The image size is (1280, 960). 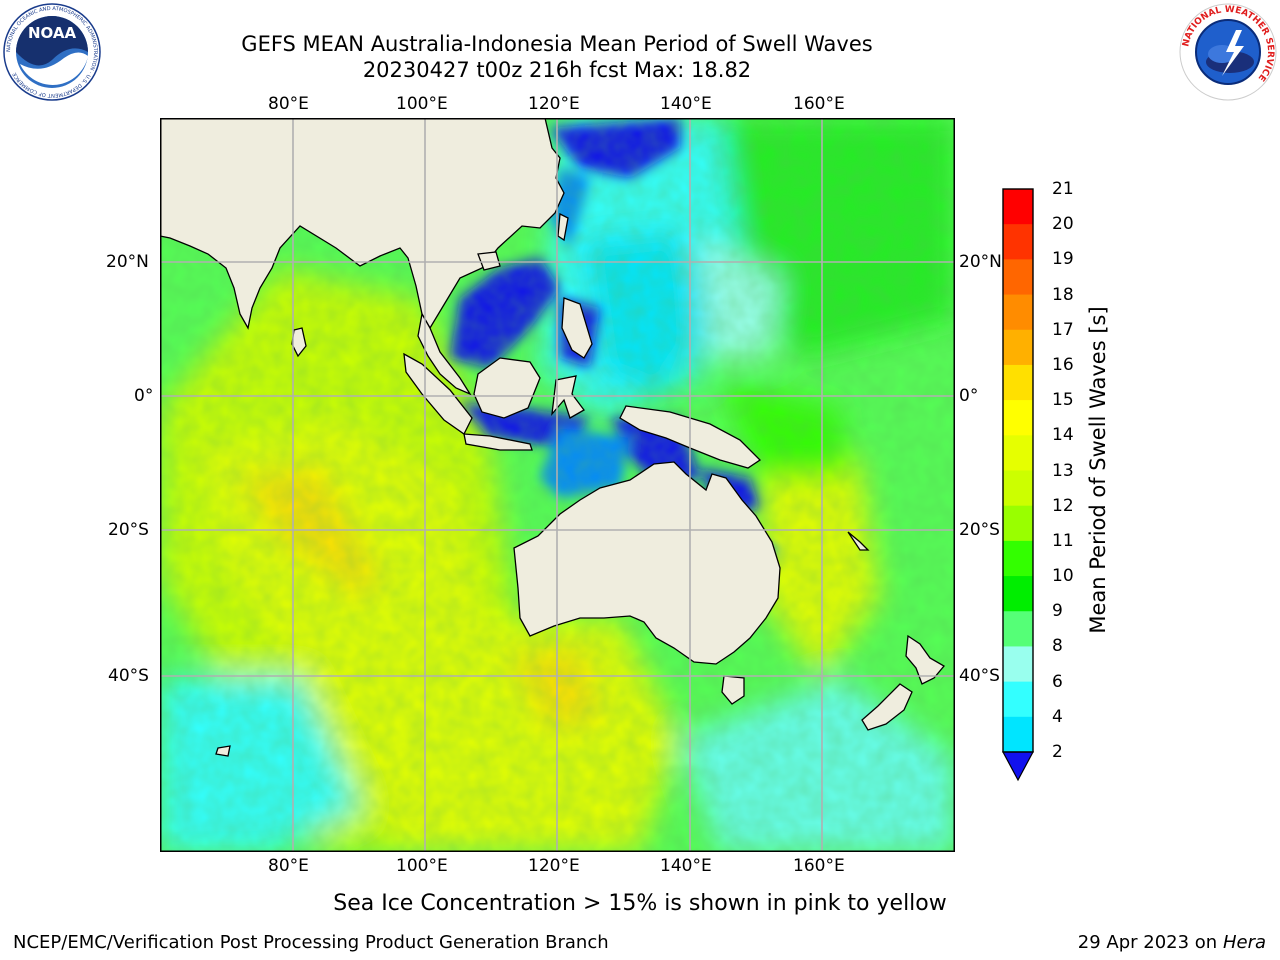 What do you see at coordinates (1057, 646) in the screenshot?
I see `colorbar-tick: 8` at bounding box center [1057, 646].